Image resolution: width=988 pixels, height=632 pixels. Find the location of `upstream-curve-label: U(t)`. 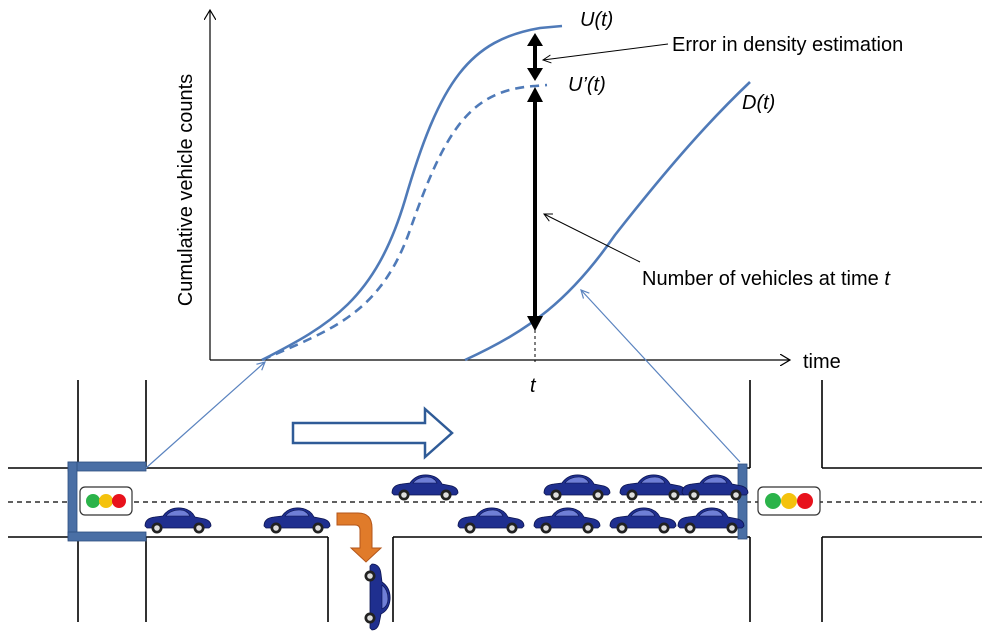

upstream-curve-label: U(t) is located at coordinates (596, 20).